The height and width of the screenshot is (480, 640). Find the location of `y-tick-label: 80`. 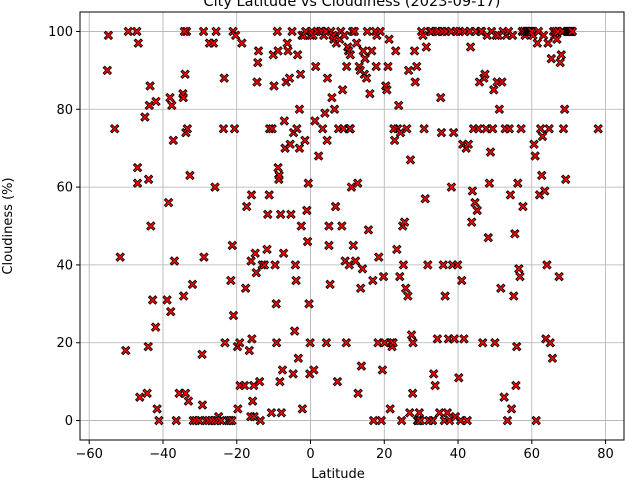

y-tick-label: 80 is located at coordinates (64, 110).